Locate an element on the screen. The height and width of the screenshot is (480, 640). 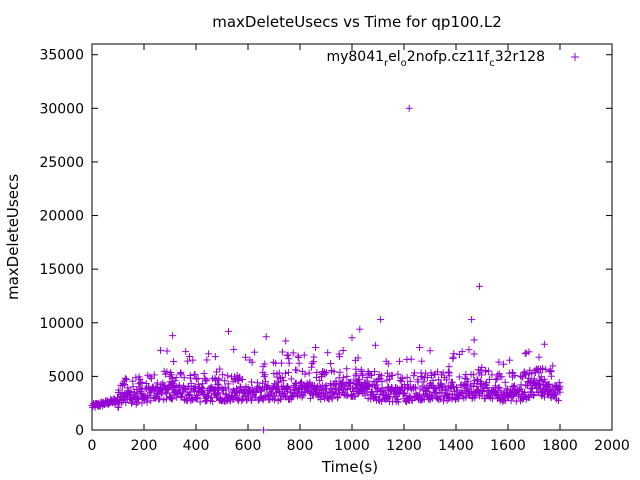
y-tick-label: 25000 is located at coordinates (61, 163).